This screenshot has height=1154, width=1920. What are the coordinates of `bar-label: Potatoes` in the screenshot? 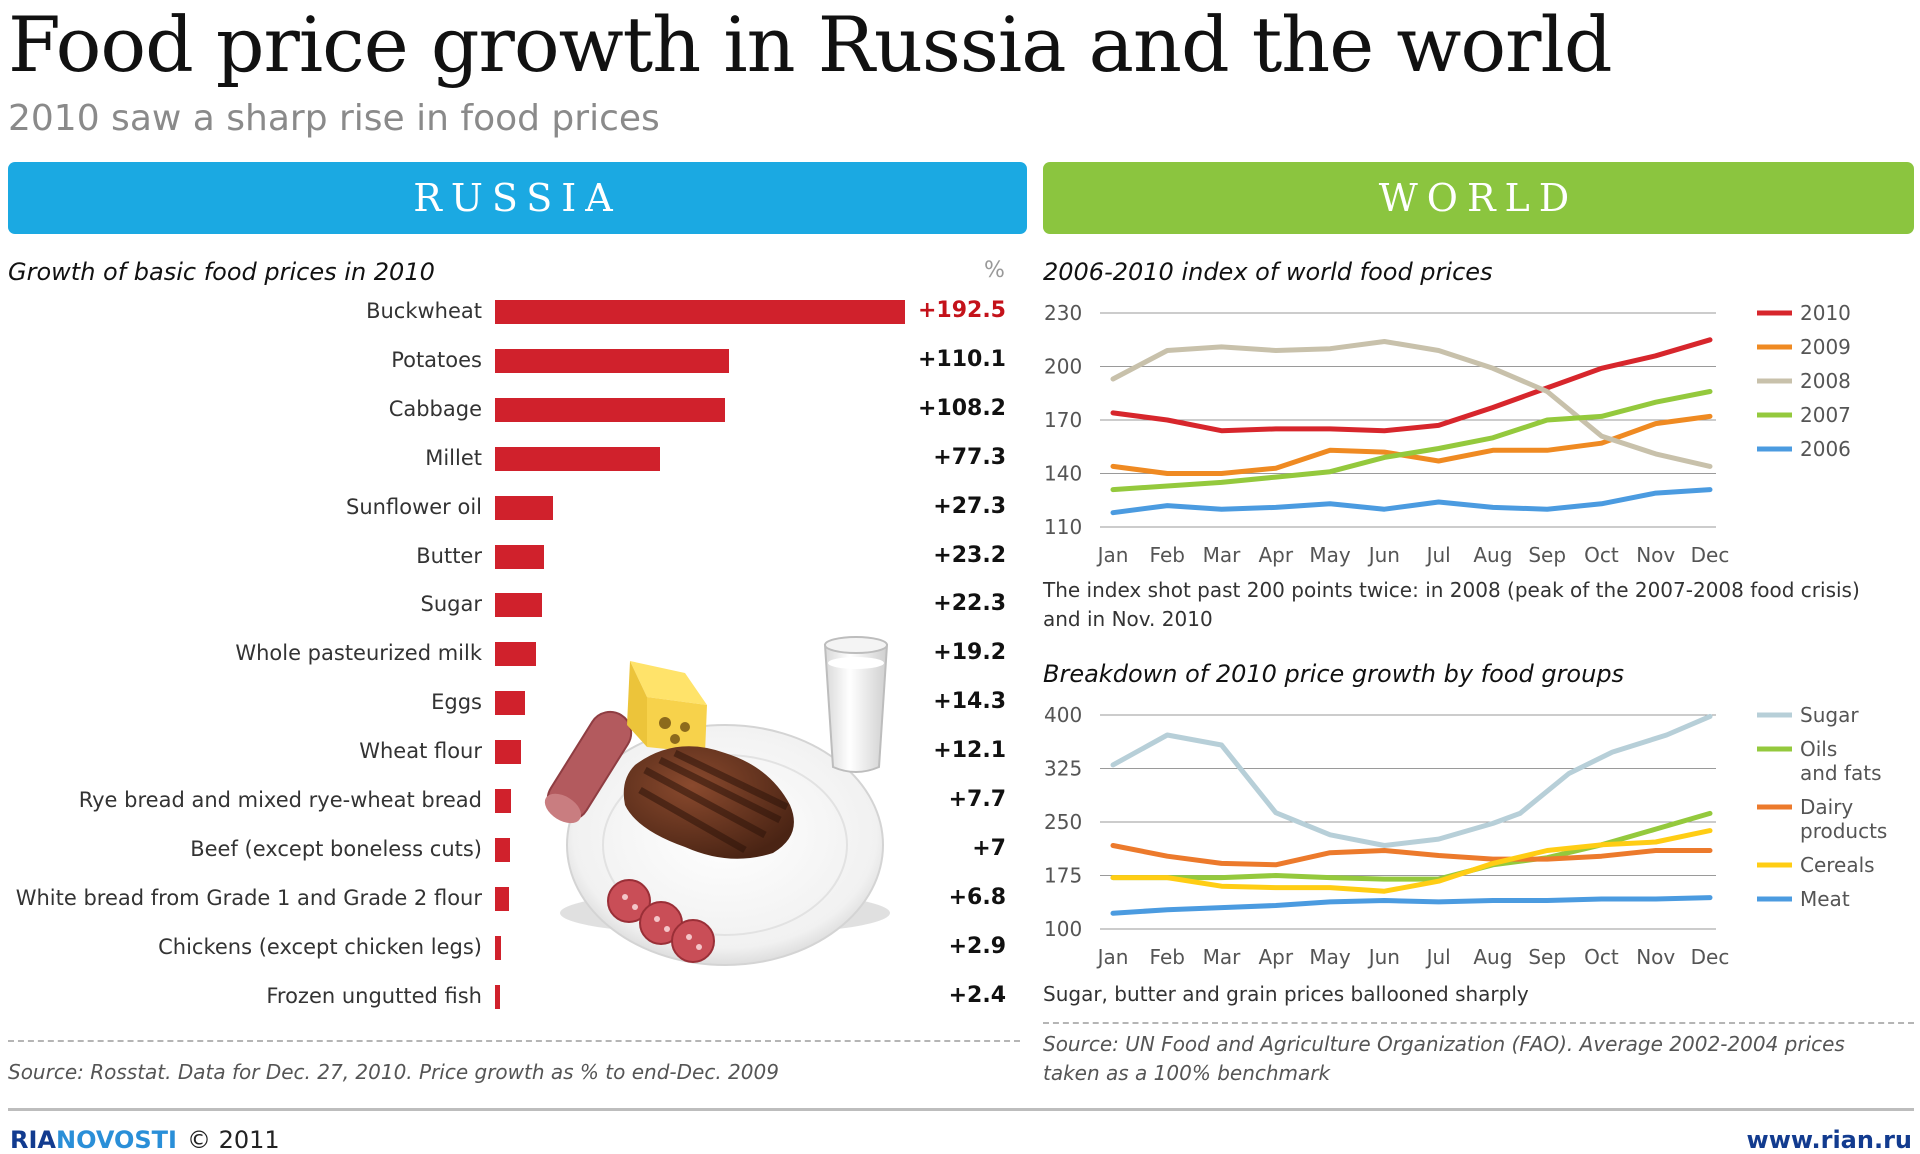 It's located at (436, 359).